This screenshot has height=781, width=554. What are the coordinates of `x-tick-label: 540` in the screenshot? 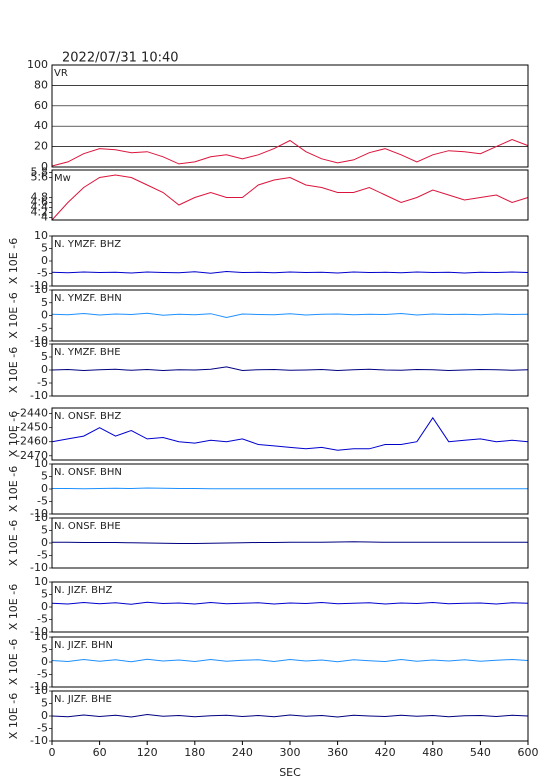 It's located at (480, 752).